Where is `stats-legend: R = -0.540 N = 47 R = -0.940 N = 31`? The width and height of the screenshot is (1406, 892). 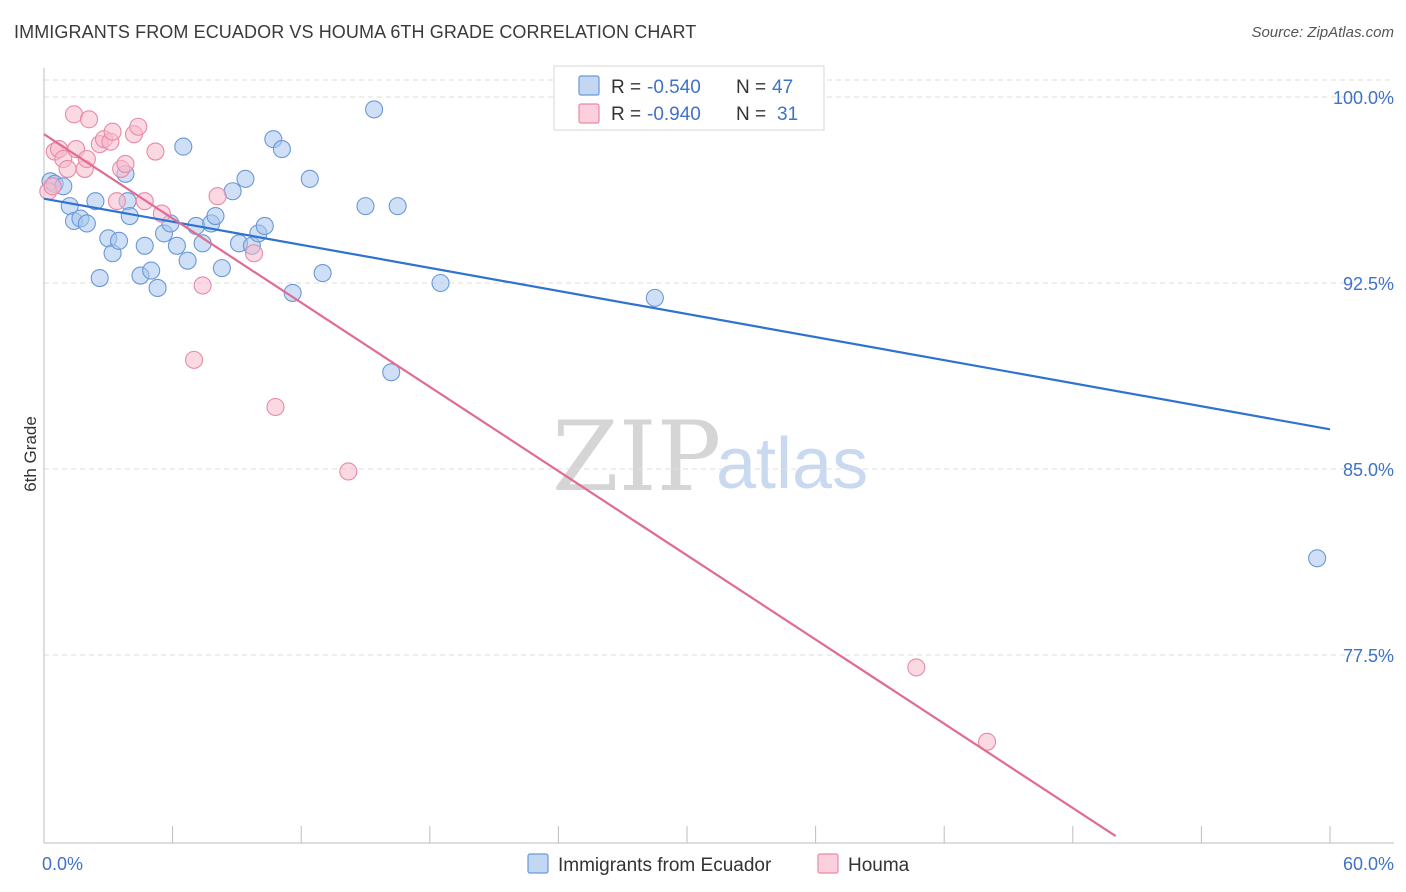 stats-legend: R = -0.540 N = 47 R = -0.940 N = 31 is located at coordinates (689, 98).